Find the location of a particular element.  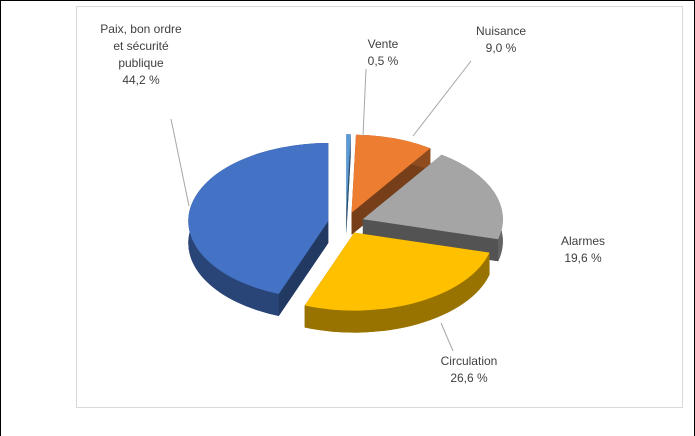

value-label: 44,2 % is located at coordinates (141, 80).